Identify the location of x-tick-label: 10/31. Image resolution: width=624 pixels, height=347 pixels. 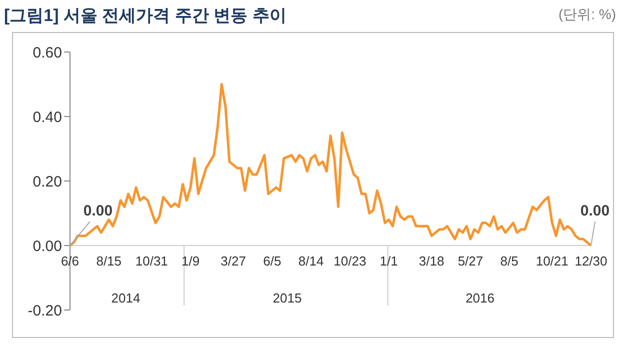
(151, 261).